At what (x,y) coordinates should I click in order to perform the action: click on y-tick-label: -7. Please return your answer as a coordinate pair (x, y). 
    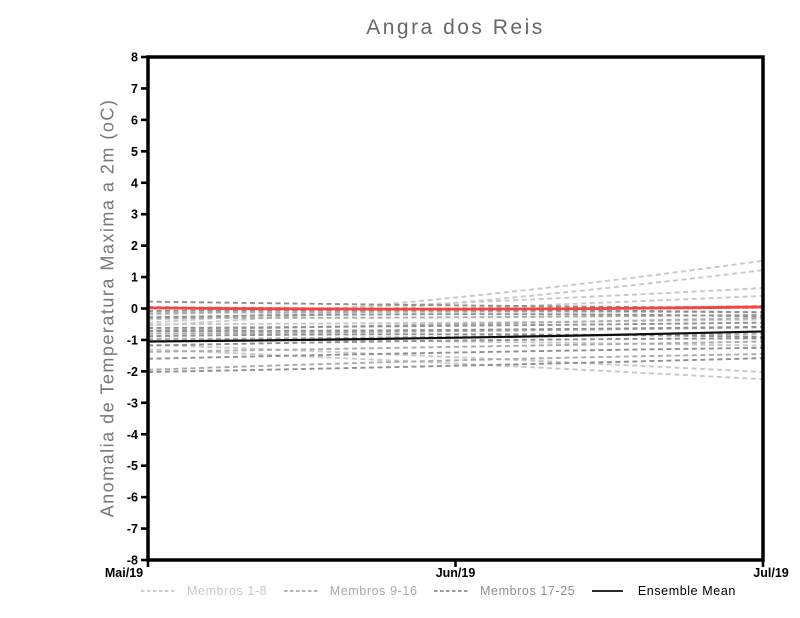
    Looking at the image, I should click on (132, 529).